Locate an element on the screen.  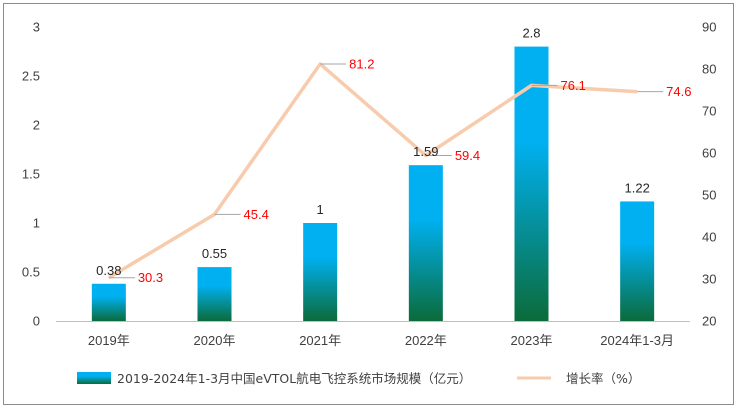
bar-value-label: 1 is located at coordinates (320, 209).